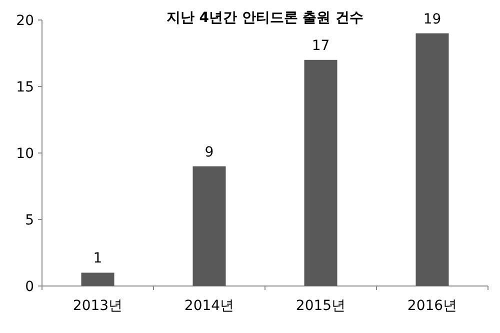  Describe the element at coordinates (432, 306) in the screenshot. I see `x-tick-label: 2016년` at that location.